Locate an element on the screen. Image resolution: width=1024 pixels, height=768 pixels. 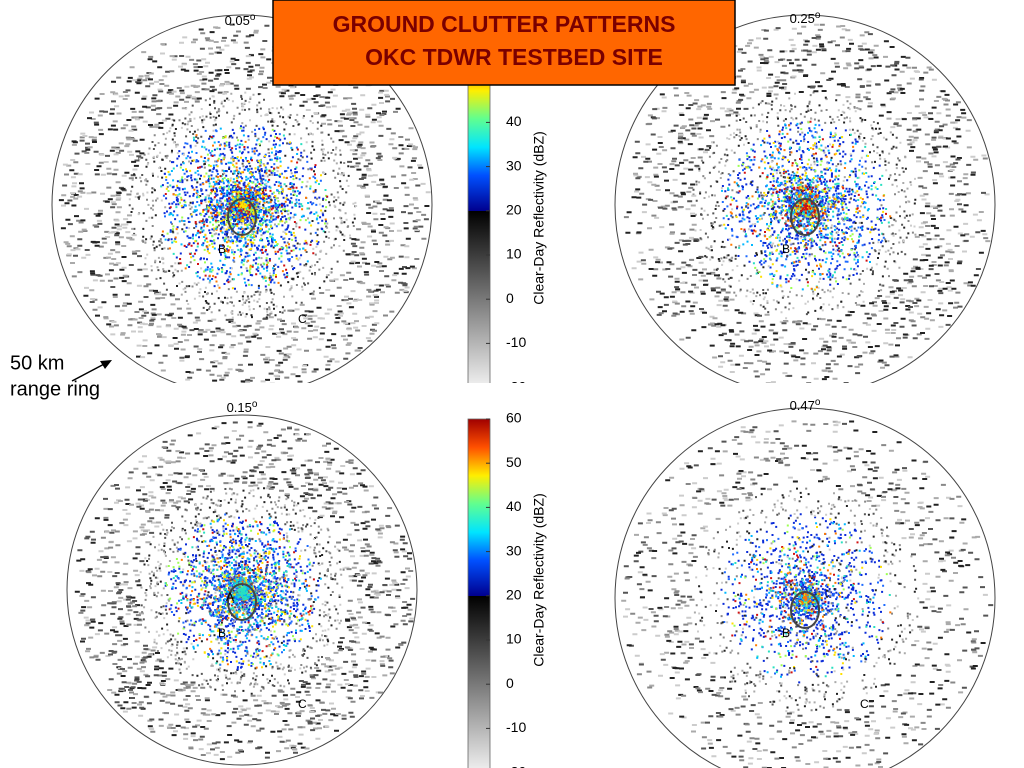
elevation-label: 0.15o is located at coordinates (242, 407).